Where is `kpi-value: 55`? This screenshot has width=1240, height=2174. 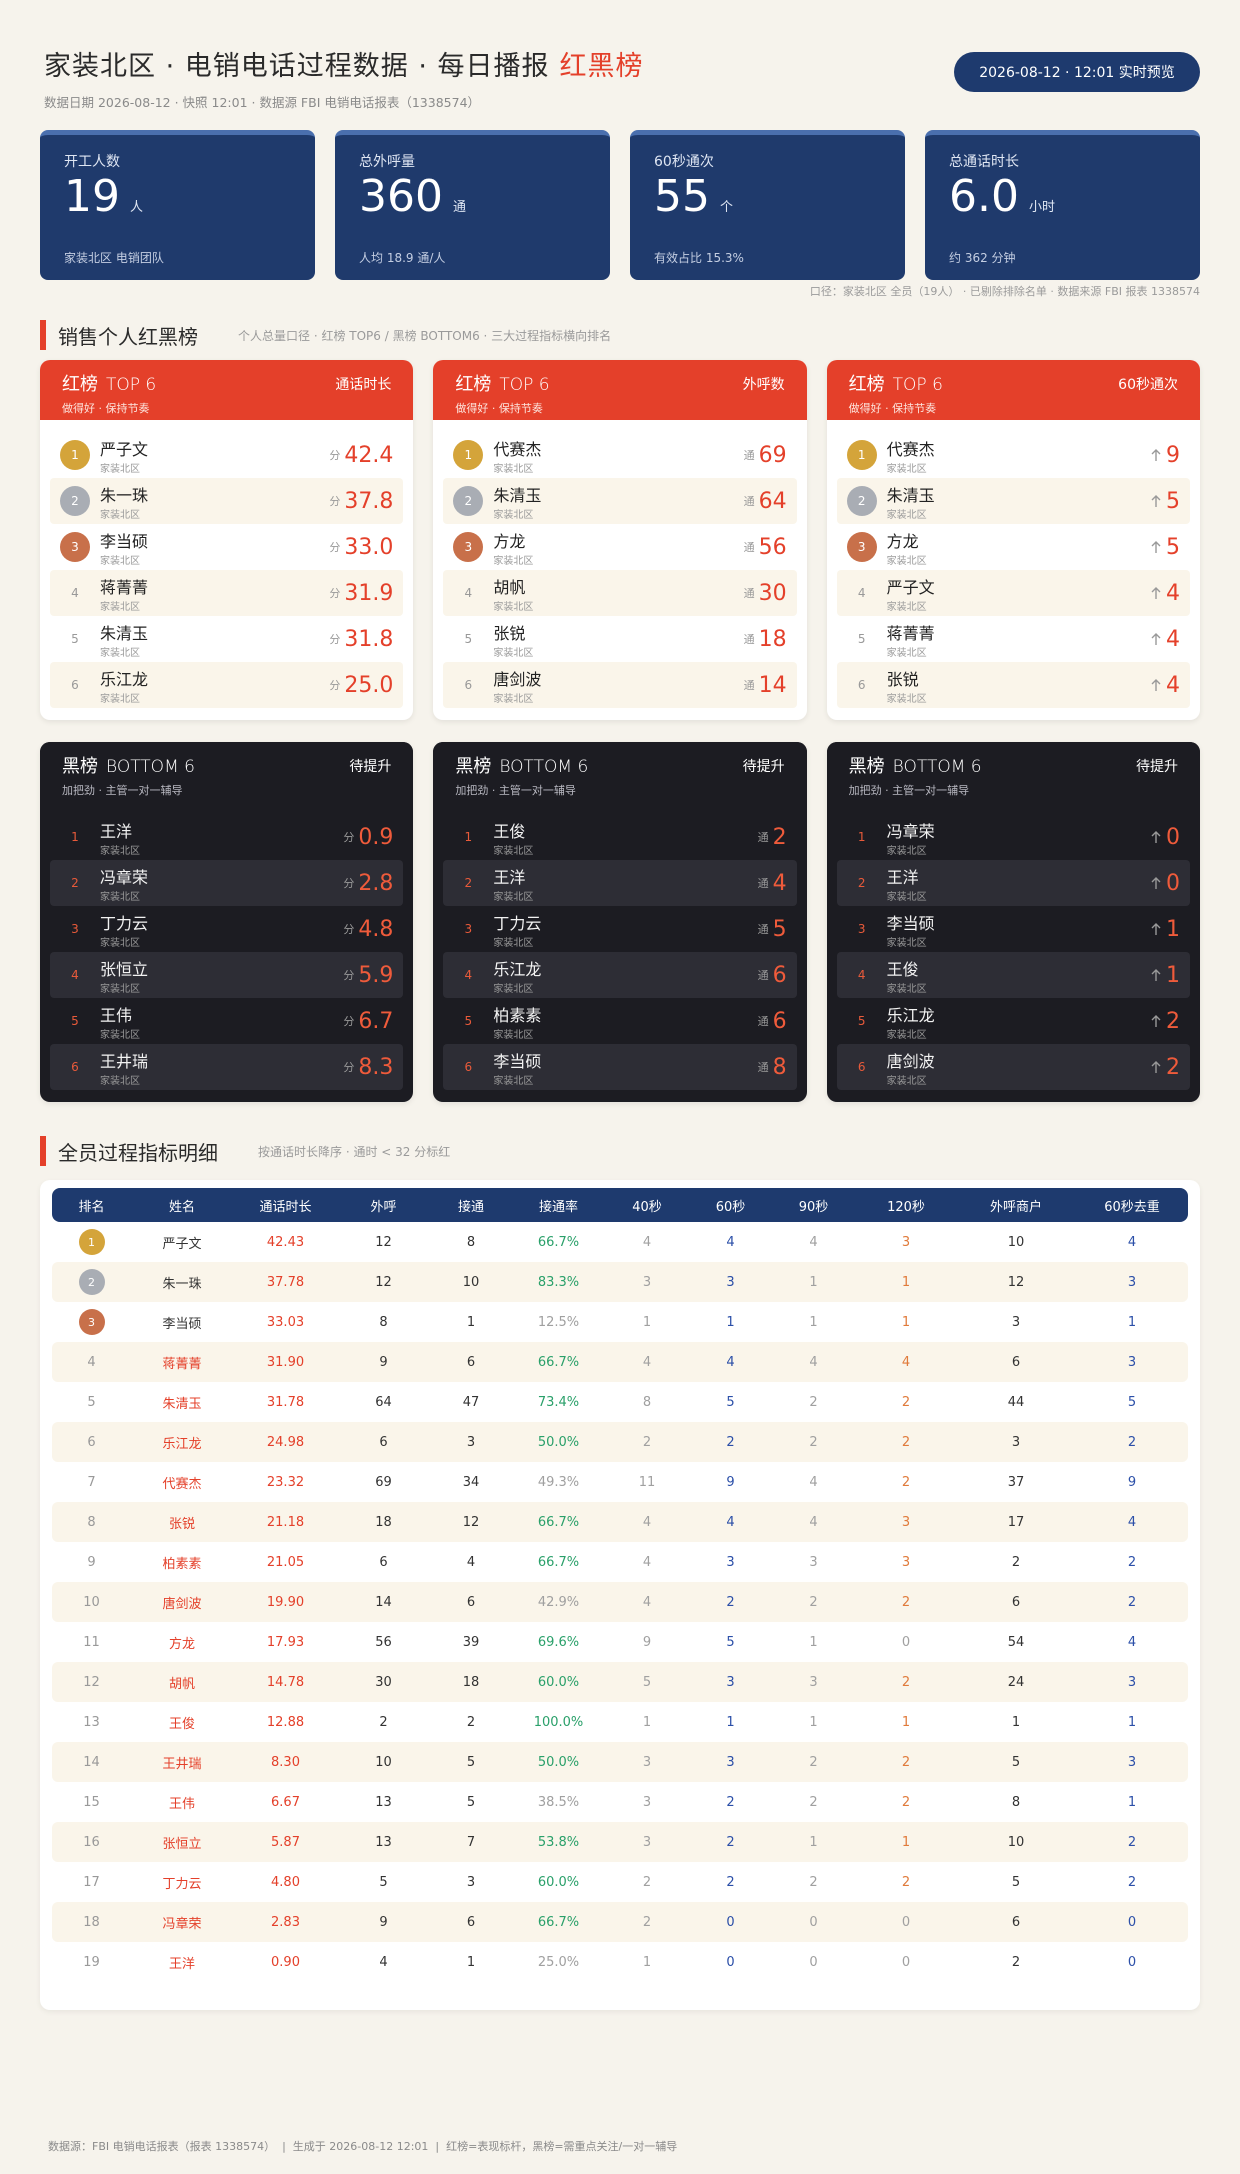 kpi-value: 55 is located at coordinates (682, 196).